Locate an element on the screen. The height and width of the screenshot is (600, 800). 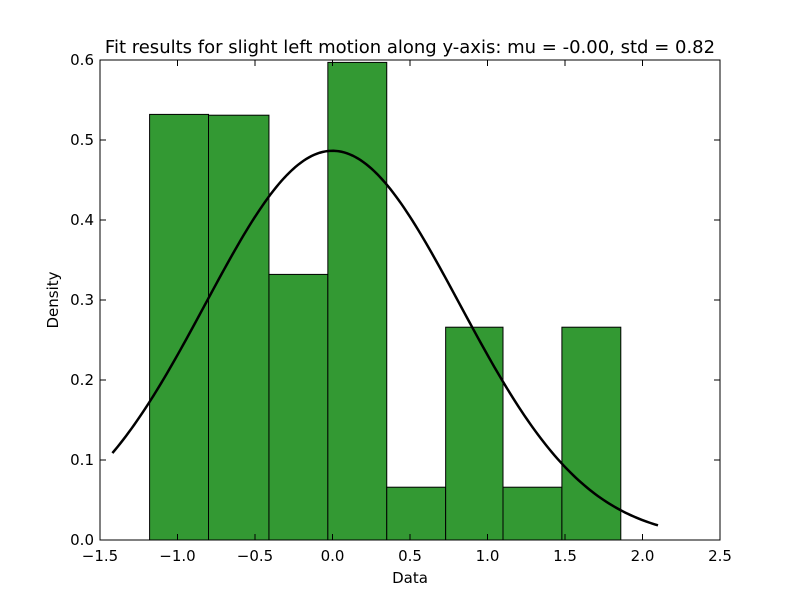
y-tick-label: 0.3 is located at coordinates (82, 300).